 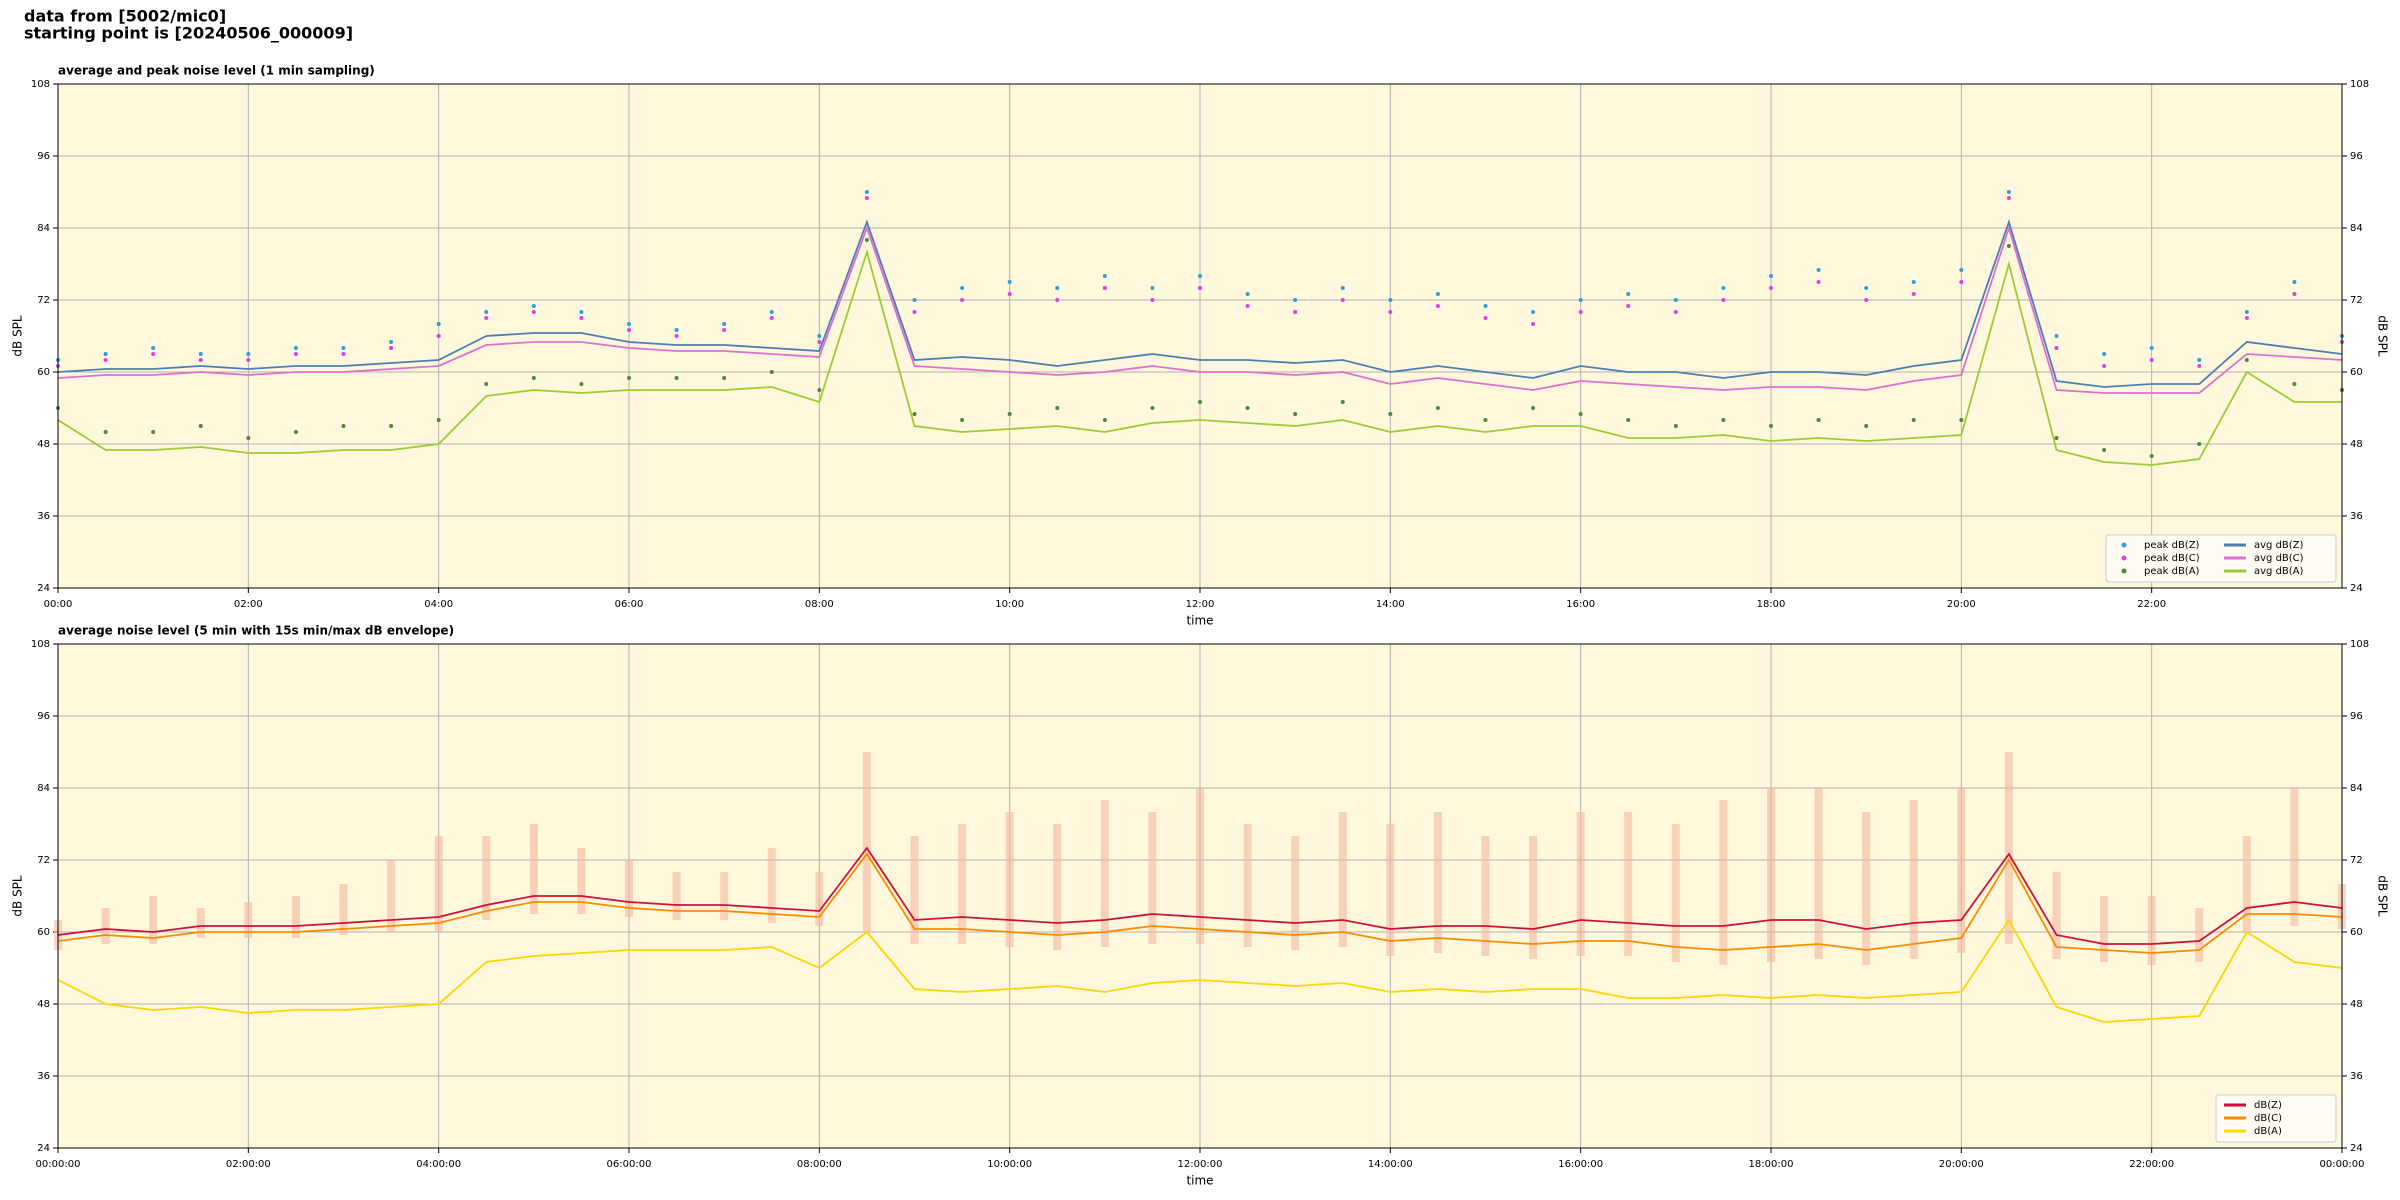 What do you see at coordinates (1390, 604) in the screenshot?
I see `x-tick-label: 14:00` at bounding box center [1390, 604].